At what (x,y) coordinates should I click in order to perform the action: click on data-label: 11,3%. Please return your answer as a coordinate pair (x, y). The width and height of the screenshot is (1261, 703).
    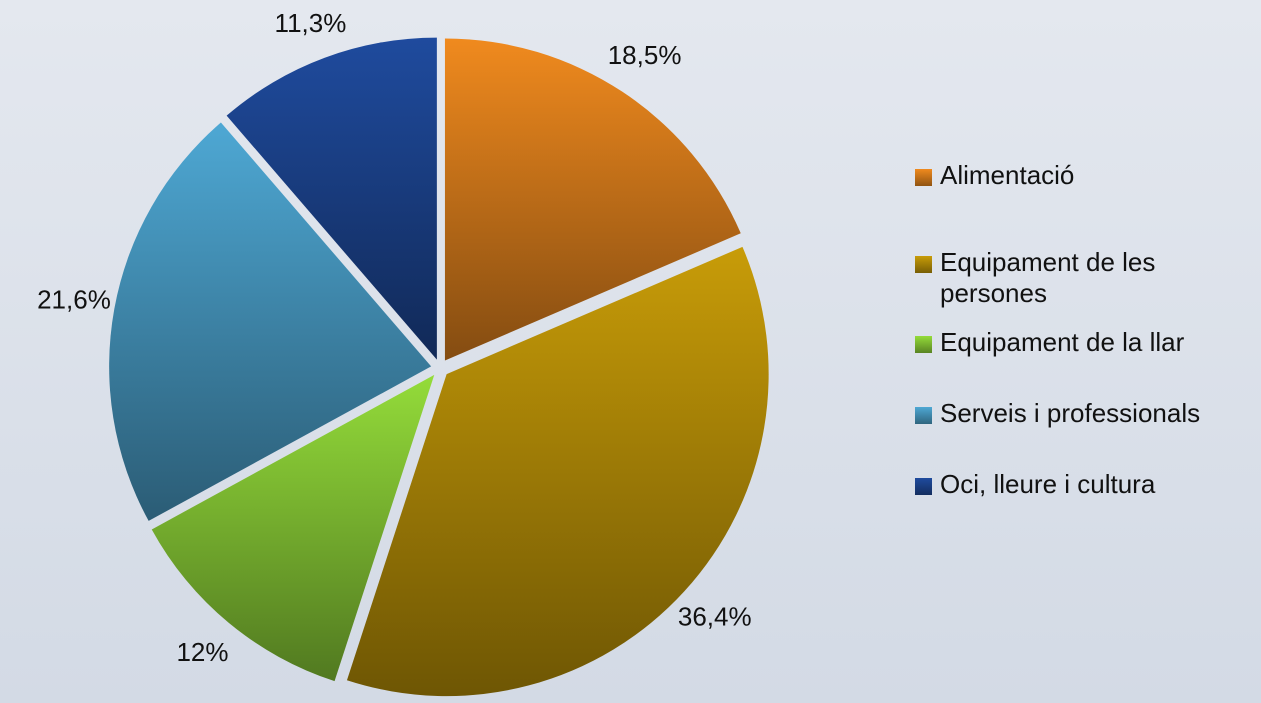
    Looking at the image, I should click on (311, 23).